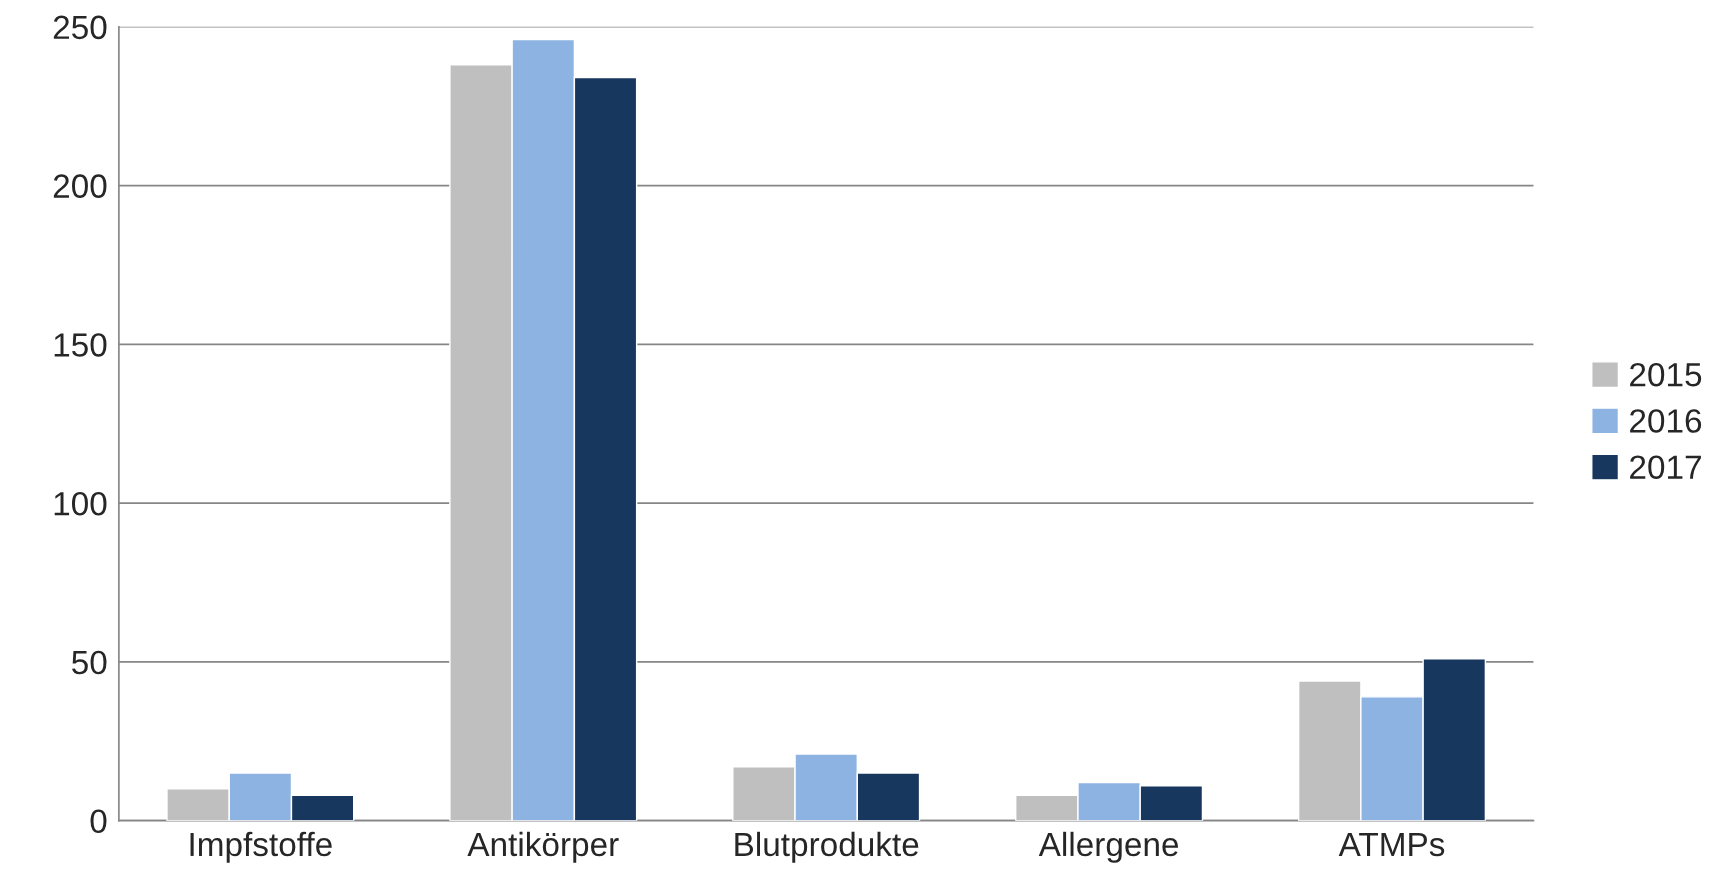  What do you see at coordinates (98, 821) in the screenshot?
I see `y-tick-label: 0` at bounding box center [98, 821].